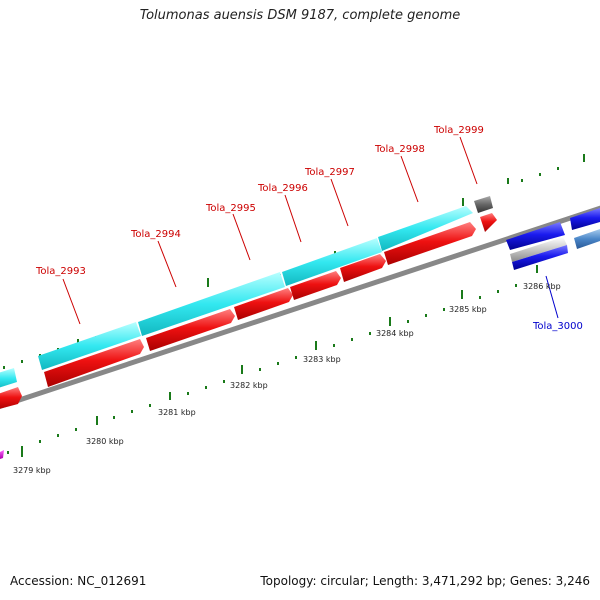 This screenshot has height=600, width=600. I want to click on feature-blue-upper, so click(585, 219).